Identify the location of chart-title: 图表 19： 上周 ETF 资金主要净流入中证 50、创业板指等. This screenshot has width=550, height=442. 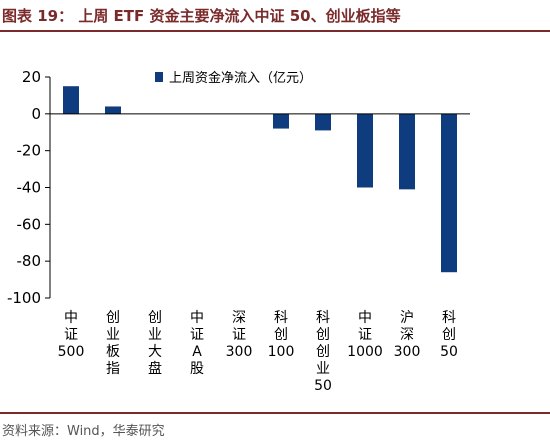
(201, 16).